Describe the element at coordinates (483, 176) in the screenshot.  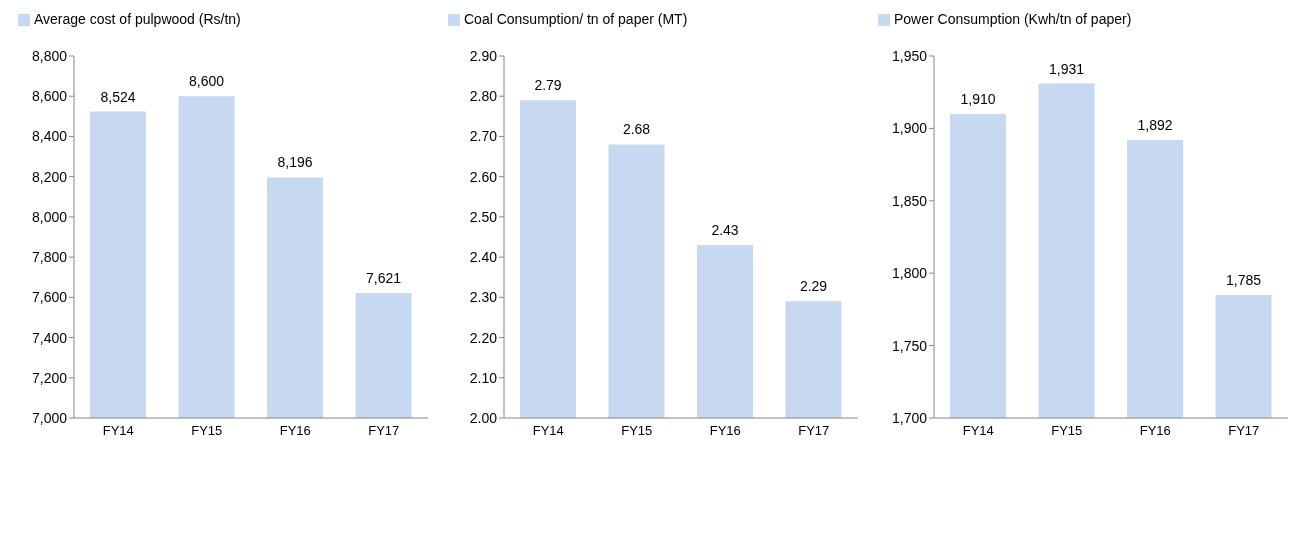
I see `y-tick-label: 2.60` at that location.